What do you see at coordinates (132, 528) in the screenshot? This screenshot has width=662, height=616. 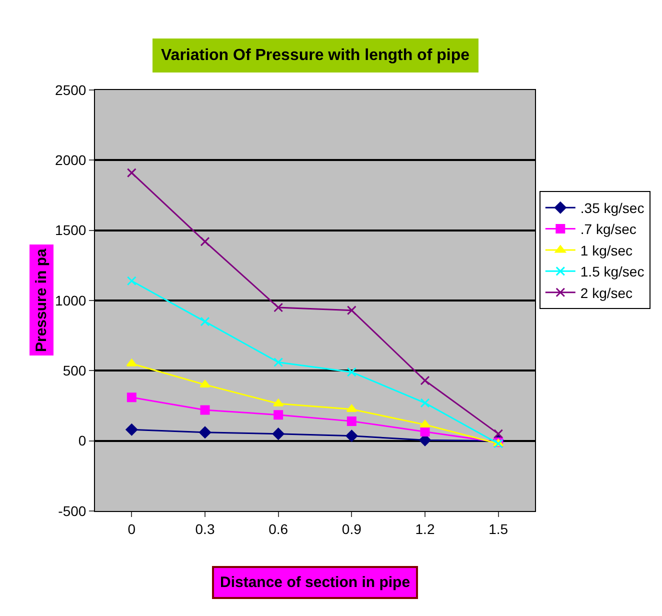 I see `x-tick-label: 0` at bounding box center [132, 528].